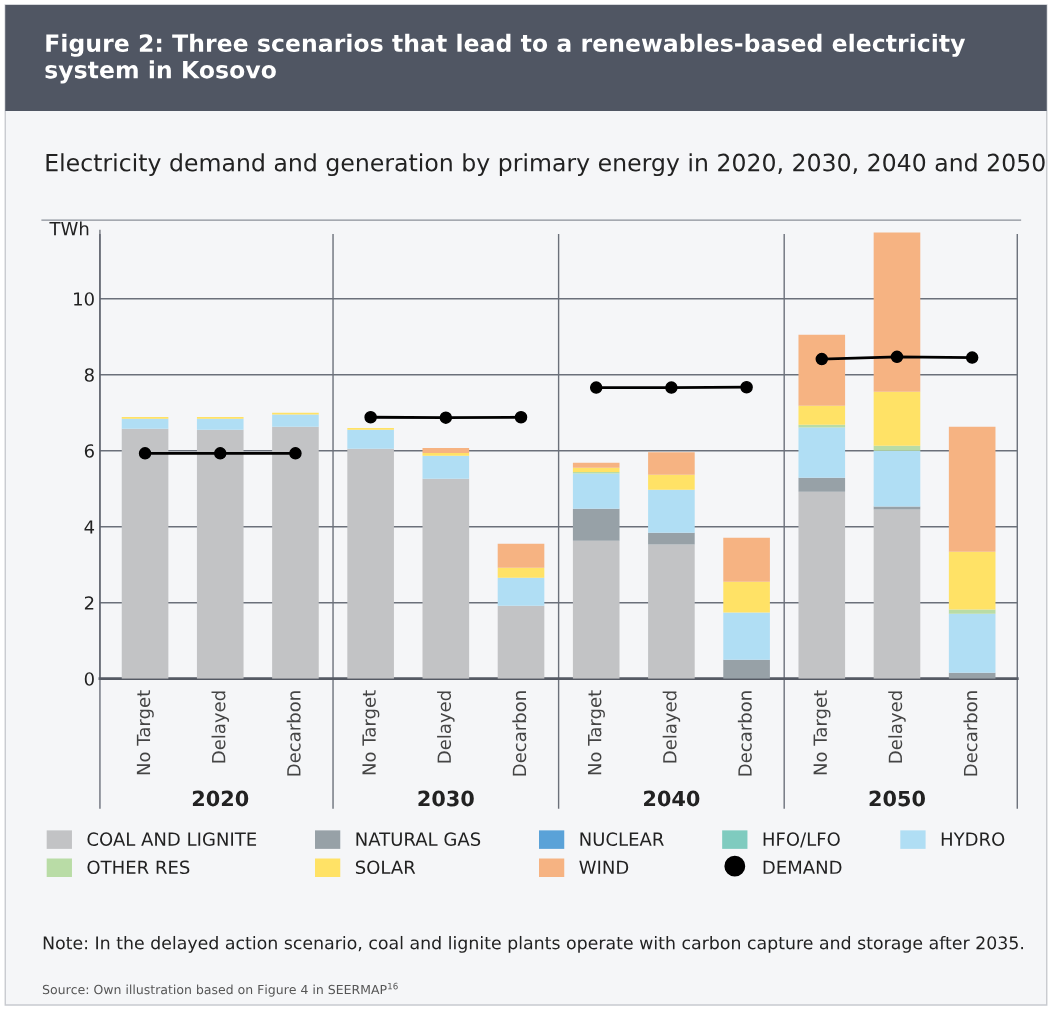 Image resolution: width=1052 pixels, height=1010 pixels. I want to click on chart-subtitle: Electricity demand and generation by primary energy in 2020, 2030, 2040 and 2050, so click(545, 165).